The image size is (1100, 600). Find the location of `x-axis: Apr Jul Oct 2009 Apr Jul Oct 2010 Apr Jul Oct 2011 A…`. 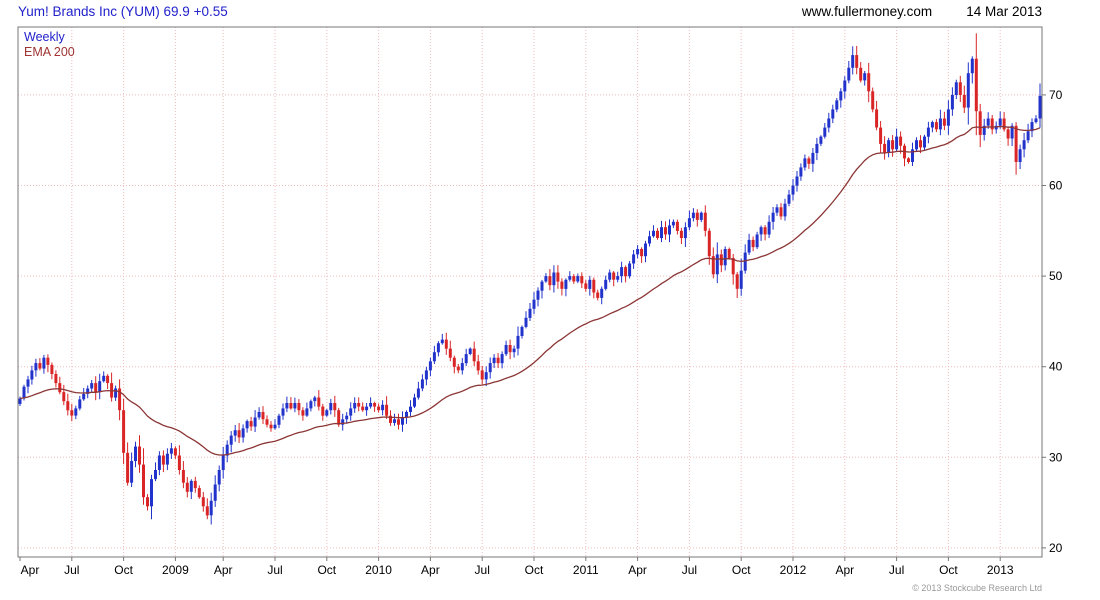

x-axis: Apr Jul Oct 2009 Apr Jul Oct 2010 Apr Jul Oct 2011 A… is located at coordinates (516, 567).